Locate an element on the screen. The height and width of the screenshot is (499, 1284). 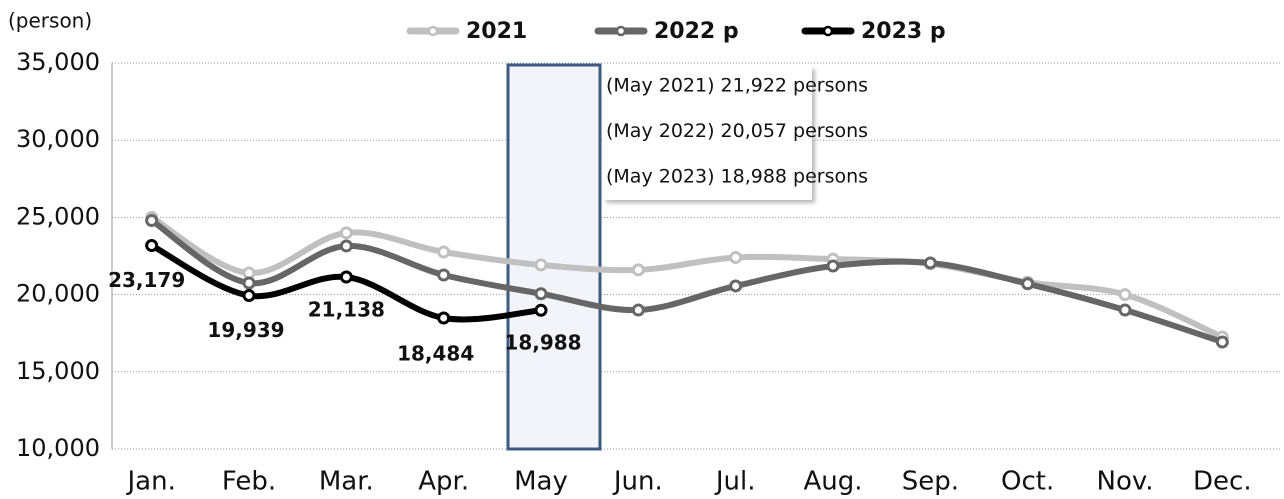
y-tick-label: 10,000 is located at coordinates (58, 448).